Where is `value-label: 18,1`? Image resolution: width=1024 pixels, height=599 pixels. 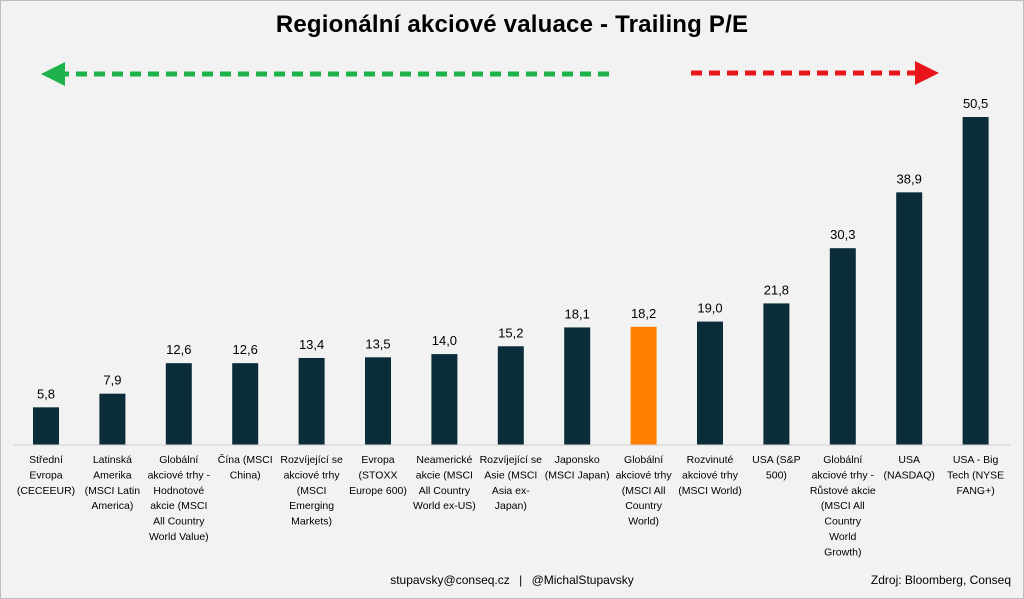
value-label: 18,1 is located at coordinates (577, 313).